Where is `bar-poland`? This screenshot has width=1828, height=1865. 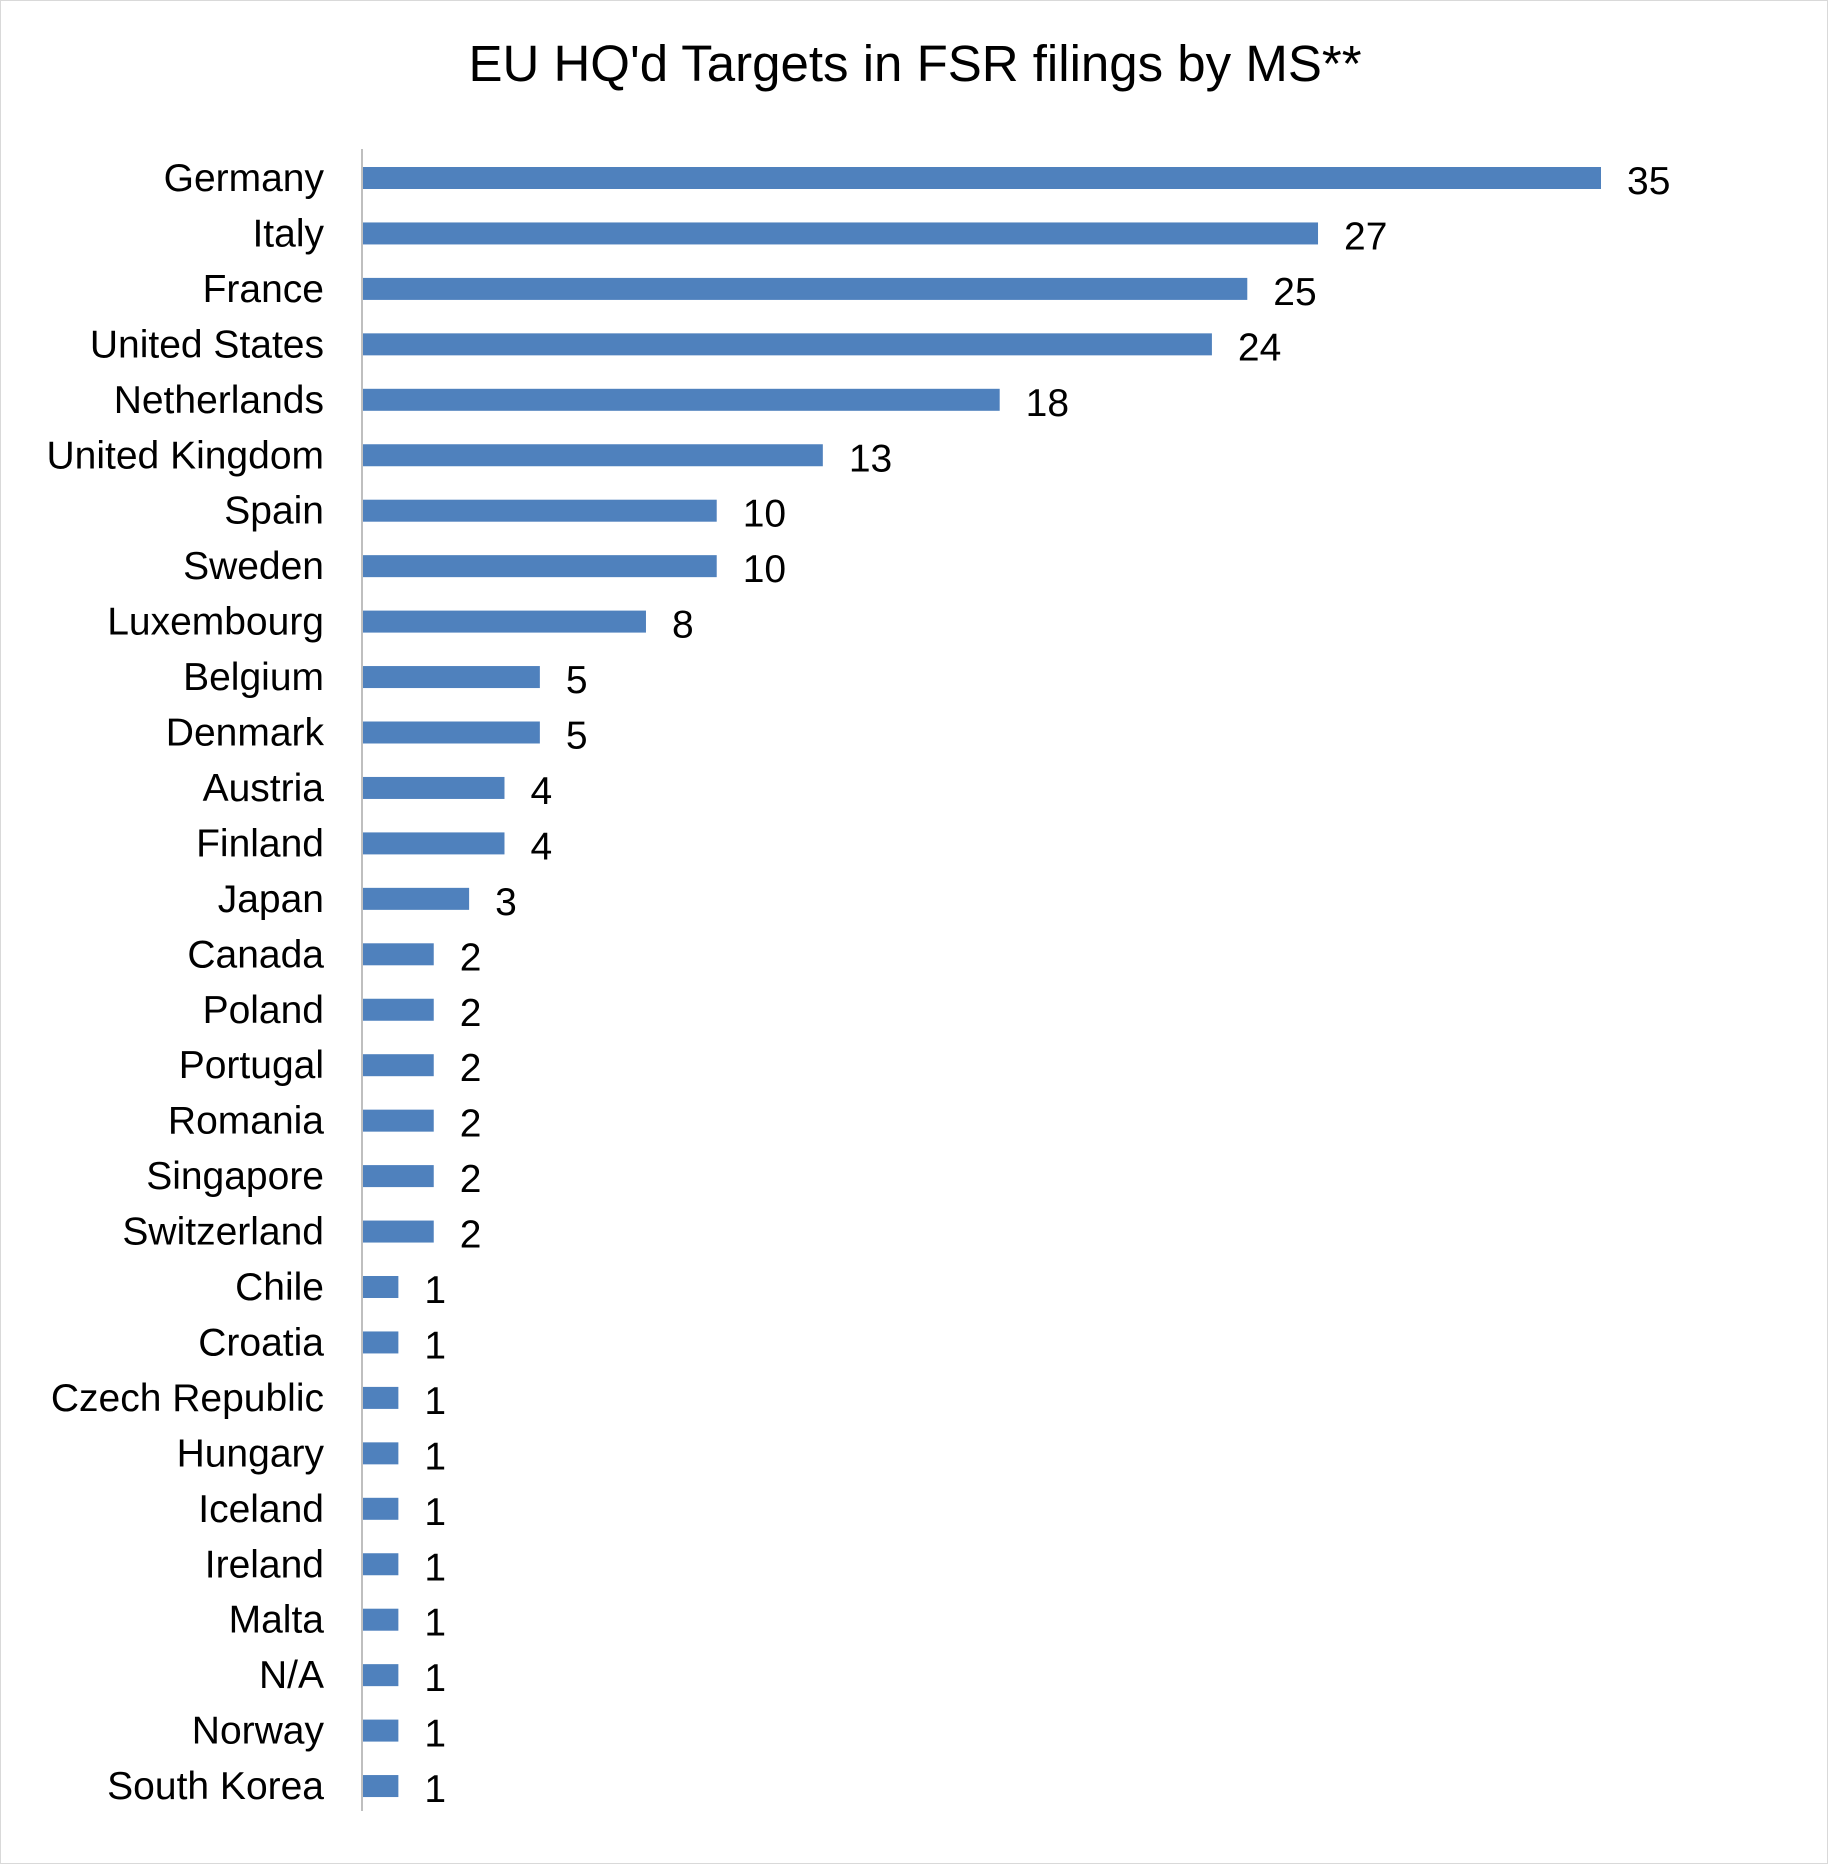 bar-poland is located at coordinates (398, 1009).